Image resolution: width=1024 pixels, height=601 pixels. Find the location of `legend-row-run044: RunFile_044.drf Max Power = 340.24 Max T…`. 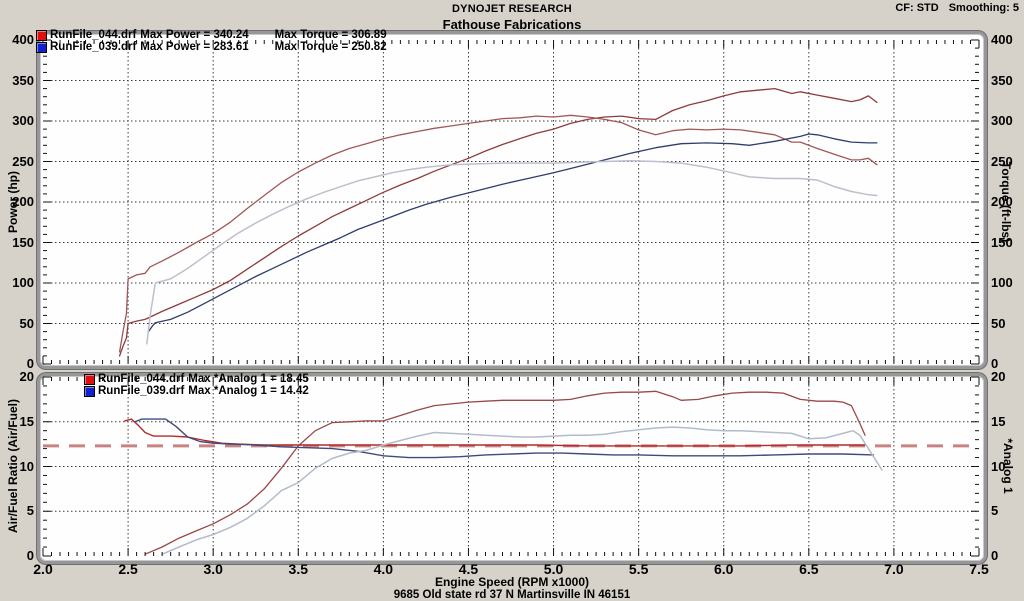

legend-row-run044: RunFile_044.drf Max Power = 340.24 Max T… is located at coordinates (211, 35).